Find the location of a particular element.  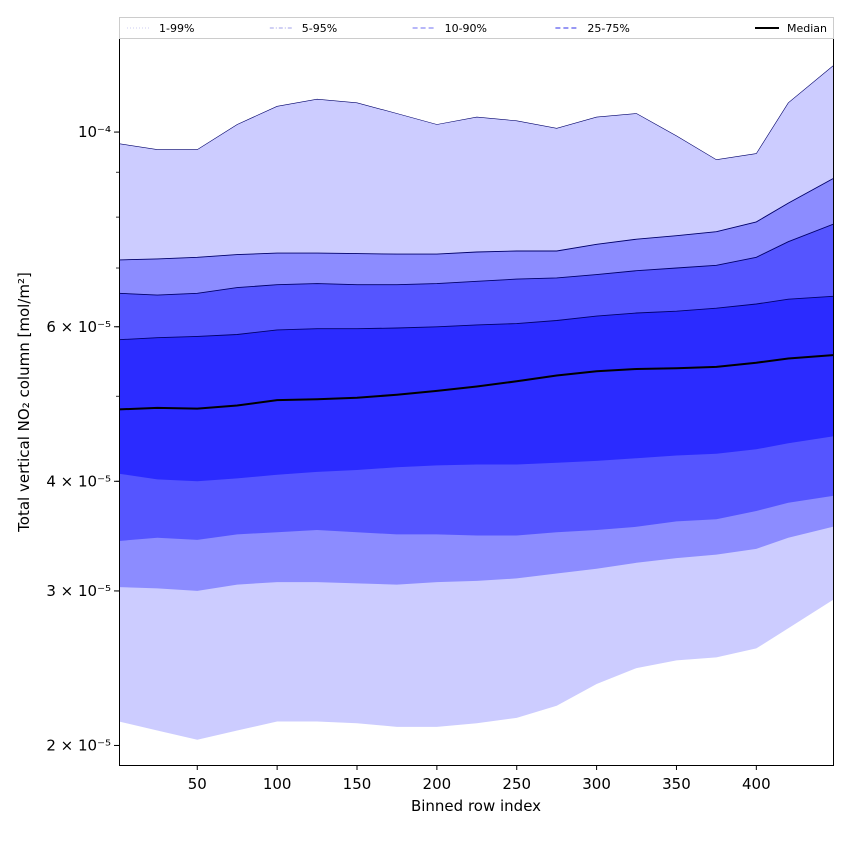

band-10-90-upper-line is located at coordinates (476, 259).